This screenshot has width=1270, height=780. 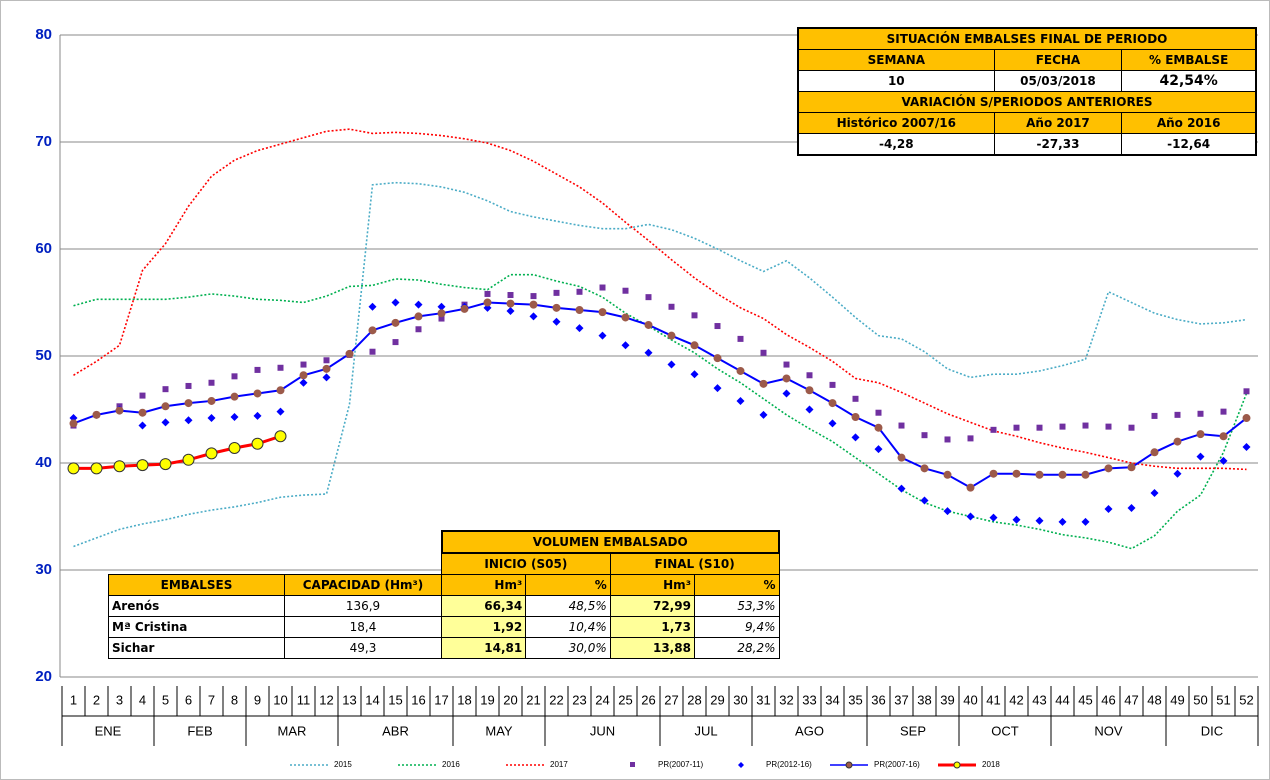 What do you see at coordinates (924, 699) in the screenshot?
I see `x-tick-label: 38` at bounding box center [924, 699].